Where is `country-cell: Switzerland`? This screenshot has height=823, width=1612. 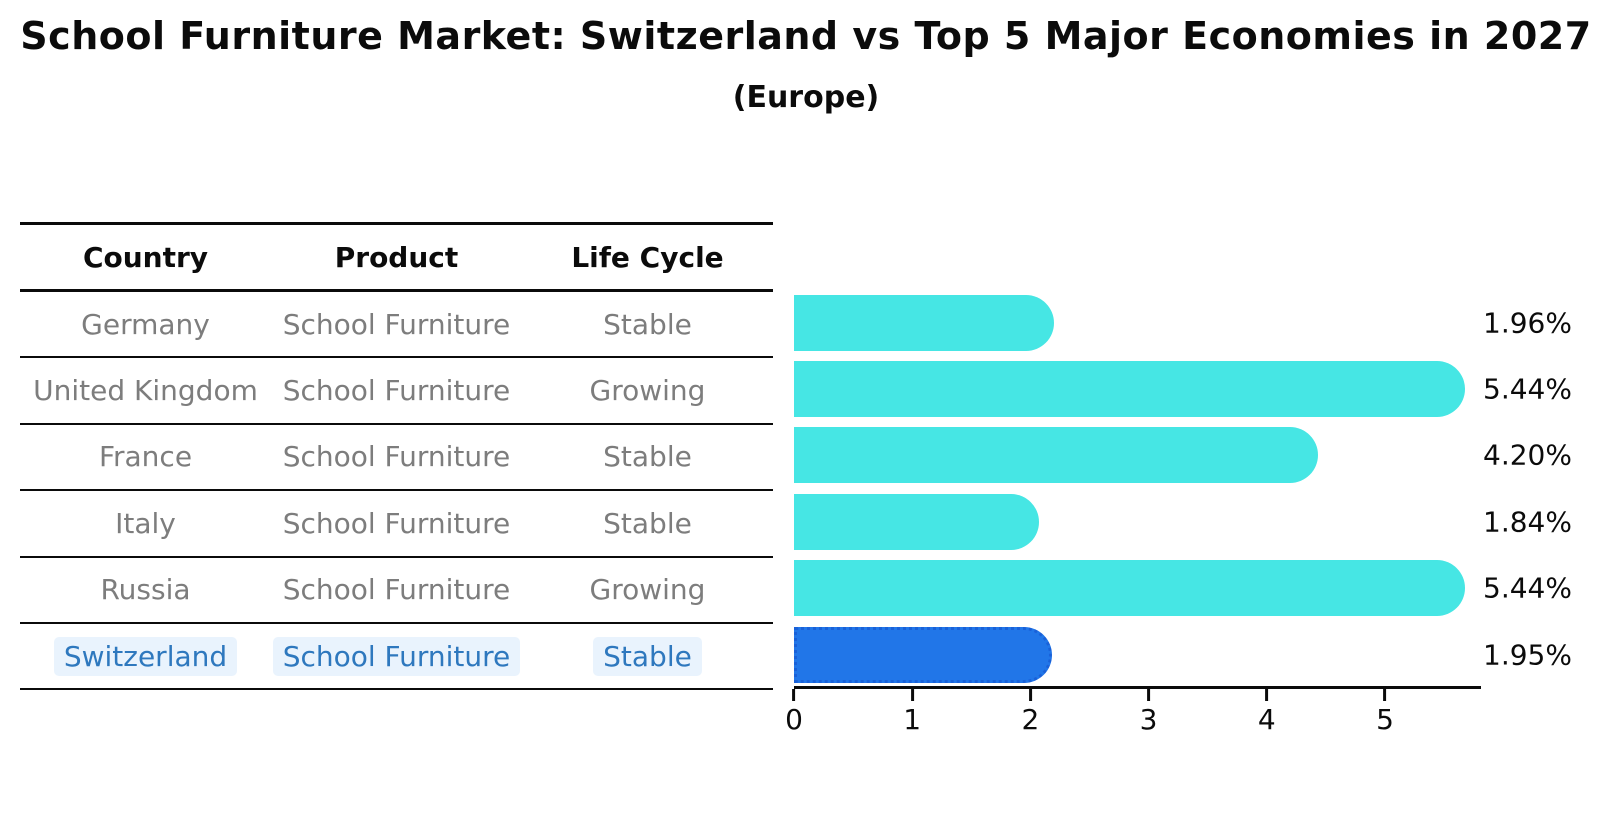 country-cell: Switzerland is located at coordinates (145, 656).